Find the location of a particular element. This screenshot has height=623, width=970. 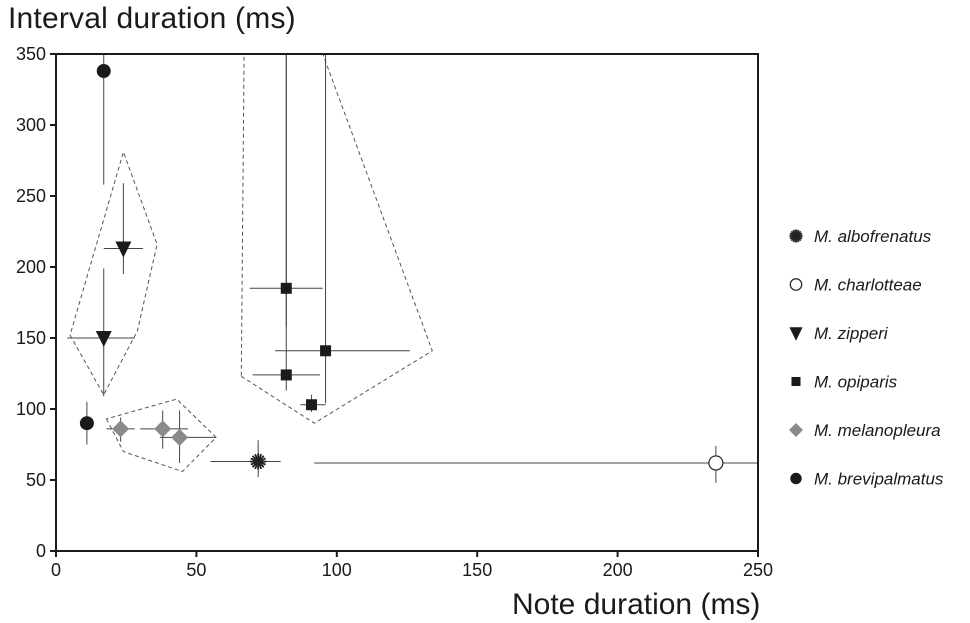

x-tick-label-50: 50 is located at coordinates (196, 570).